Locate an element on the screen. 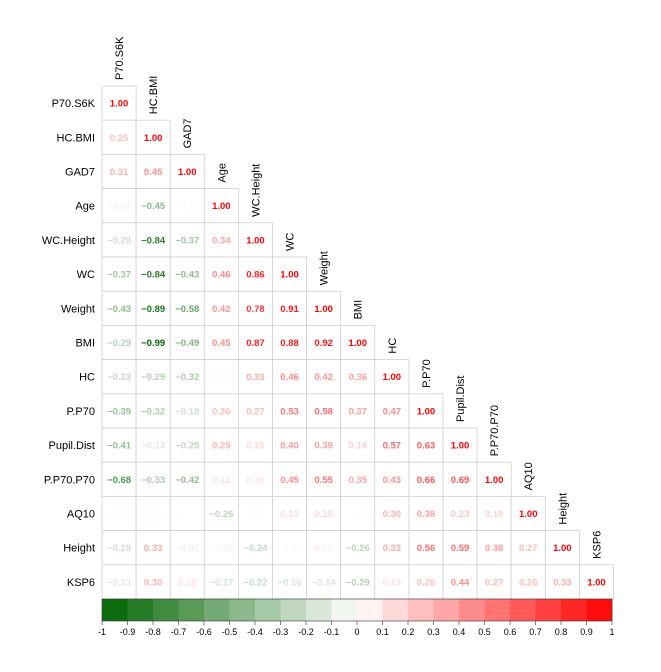 This screenshot has height=672, width=661. cell-value: 0.69 is located at coordinates (460, 480).